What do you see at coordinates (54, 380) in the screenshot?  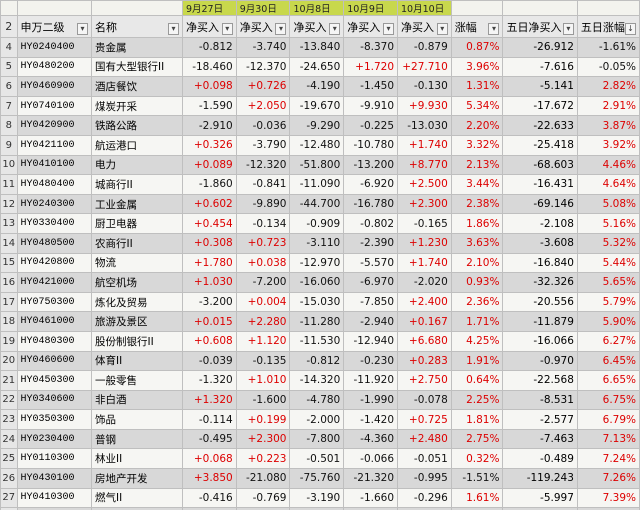 I see `industry-code: HY0450300` at bounding box center [54, 380].